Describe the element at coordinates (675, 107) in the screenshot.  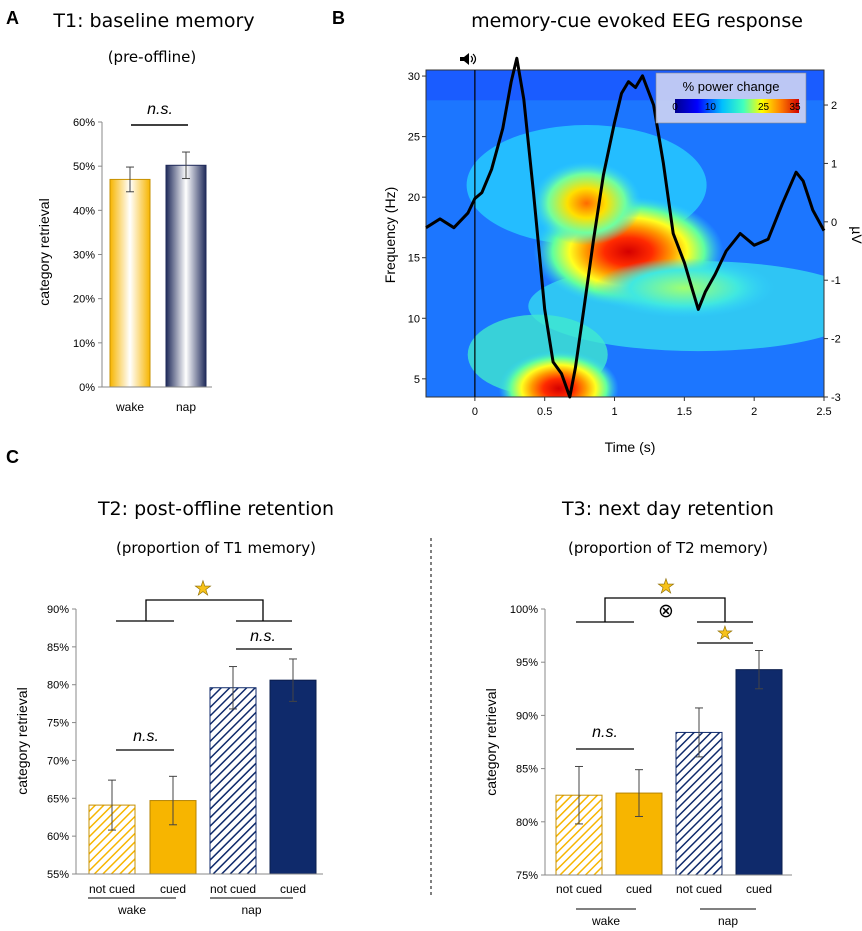
I see `colorbar-tick-label: 0` at that location.